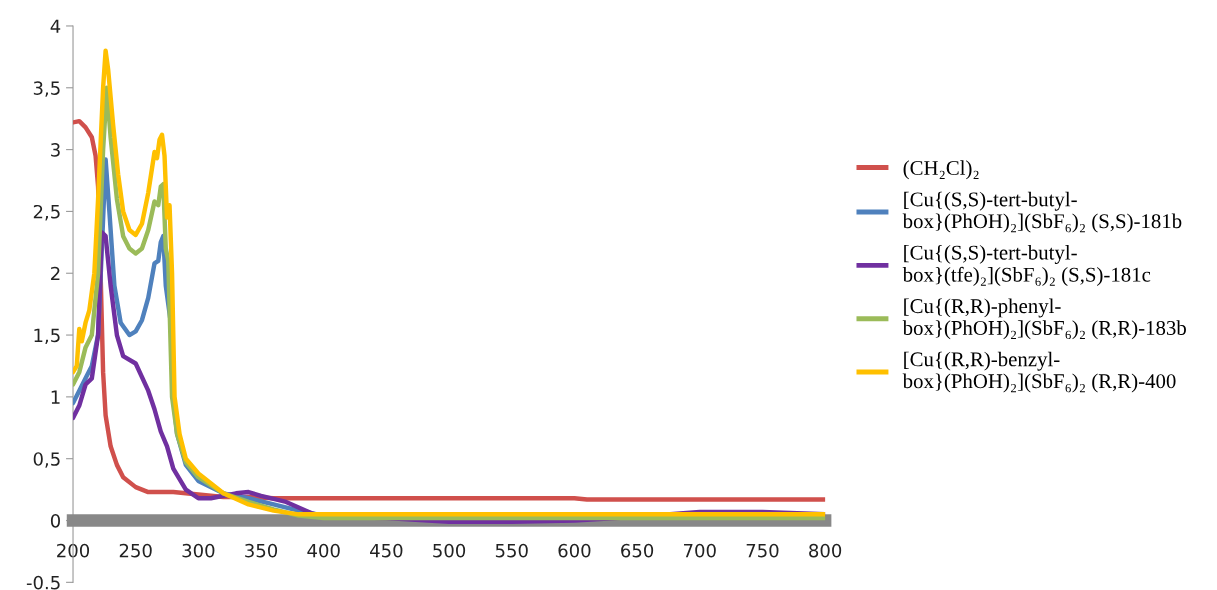 This screenshot has height=590, width=1217. Describe the element at coordinates (825, 550) in the screenshot. I see `x-tick-label: 800` at that location.